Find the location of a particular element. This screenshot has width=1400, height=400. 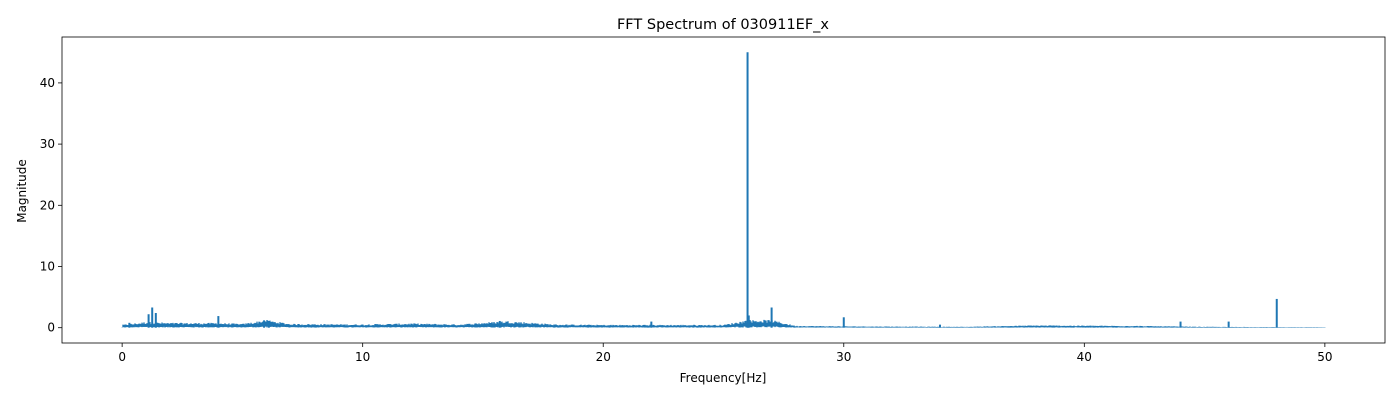

x-tick-label: 50 is located at coordinates (1324, 357).